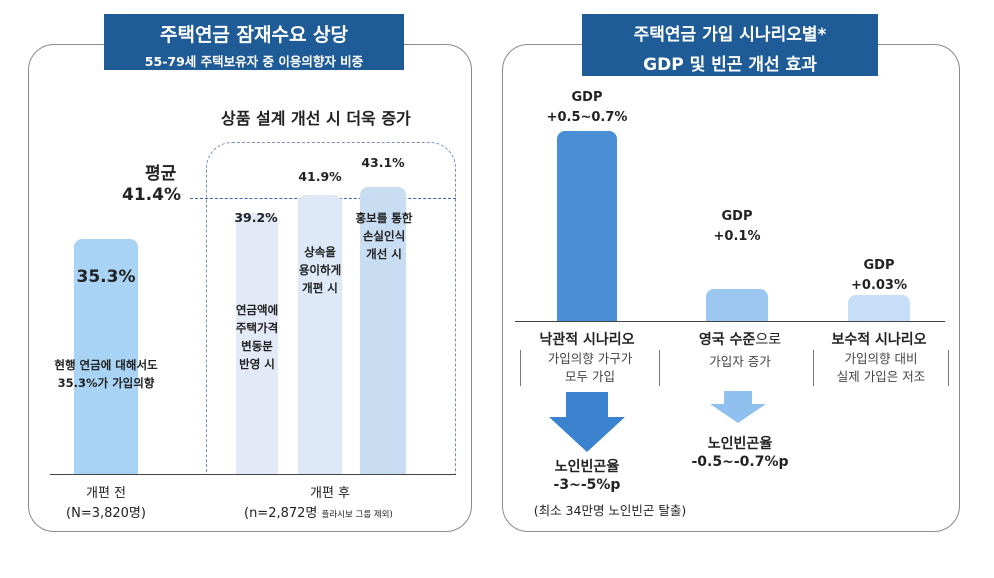 The height and width of the screenshot is (578, 994). What do you see at coordinates (254, 61) in the screenshot?
I see `left-banner-subtitle: 55-79세 주택보유자 중 이용의향자 비중` at bounding box center [254, 61].